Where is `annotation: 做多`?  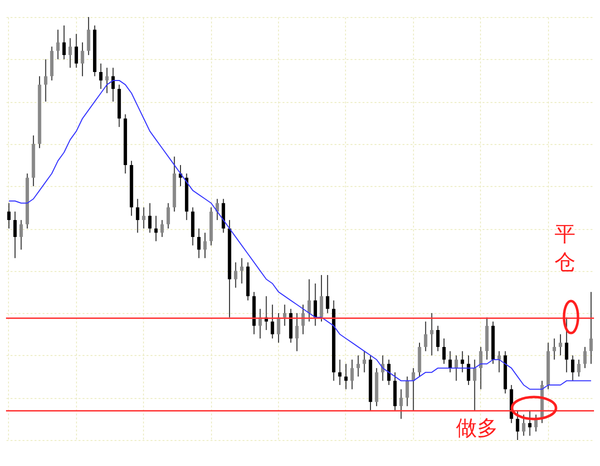 annotation: 做多 is located at coordinates (477, 428).